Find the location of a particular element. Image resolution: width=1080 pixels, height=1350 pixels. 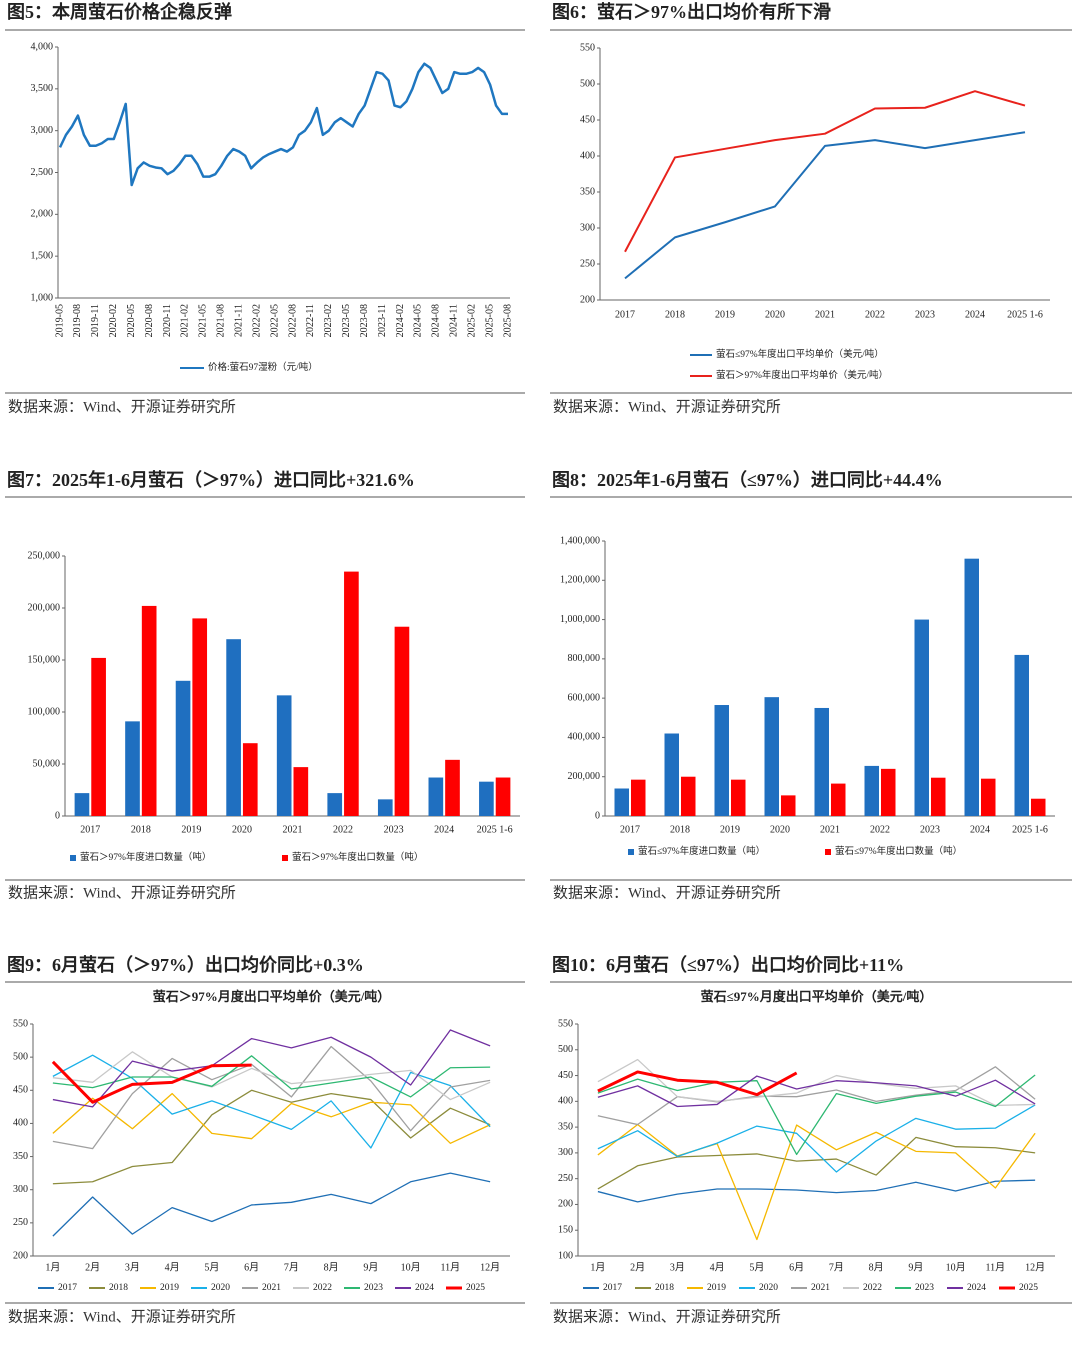

legend-label: 2021 is located at coordinates (271, 1288).